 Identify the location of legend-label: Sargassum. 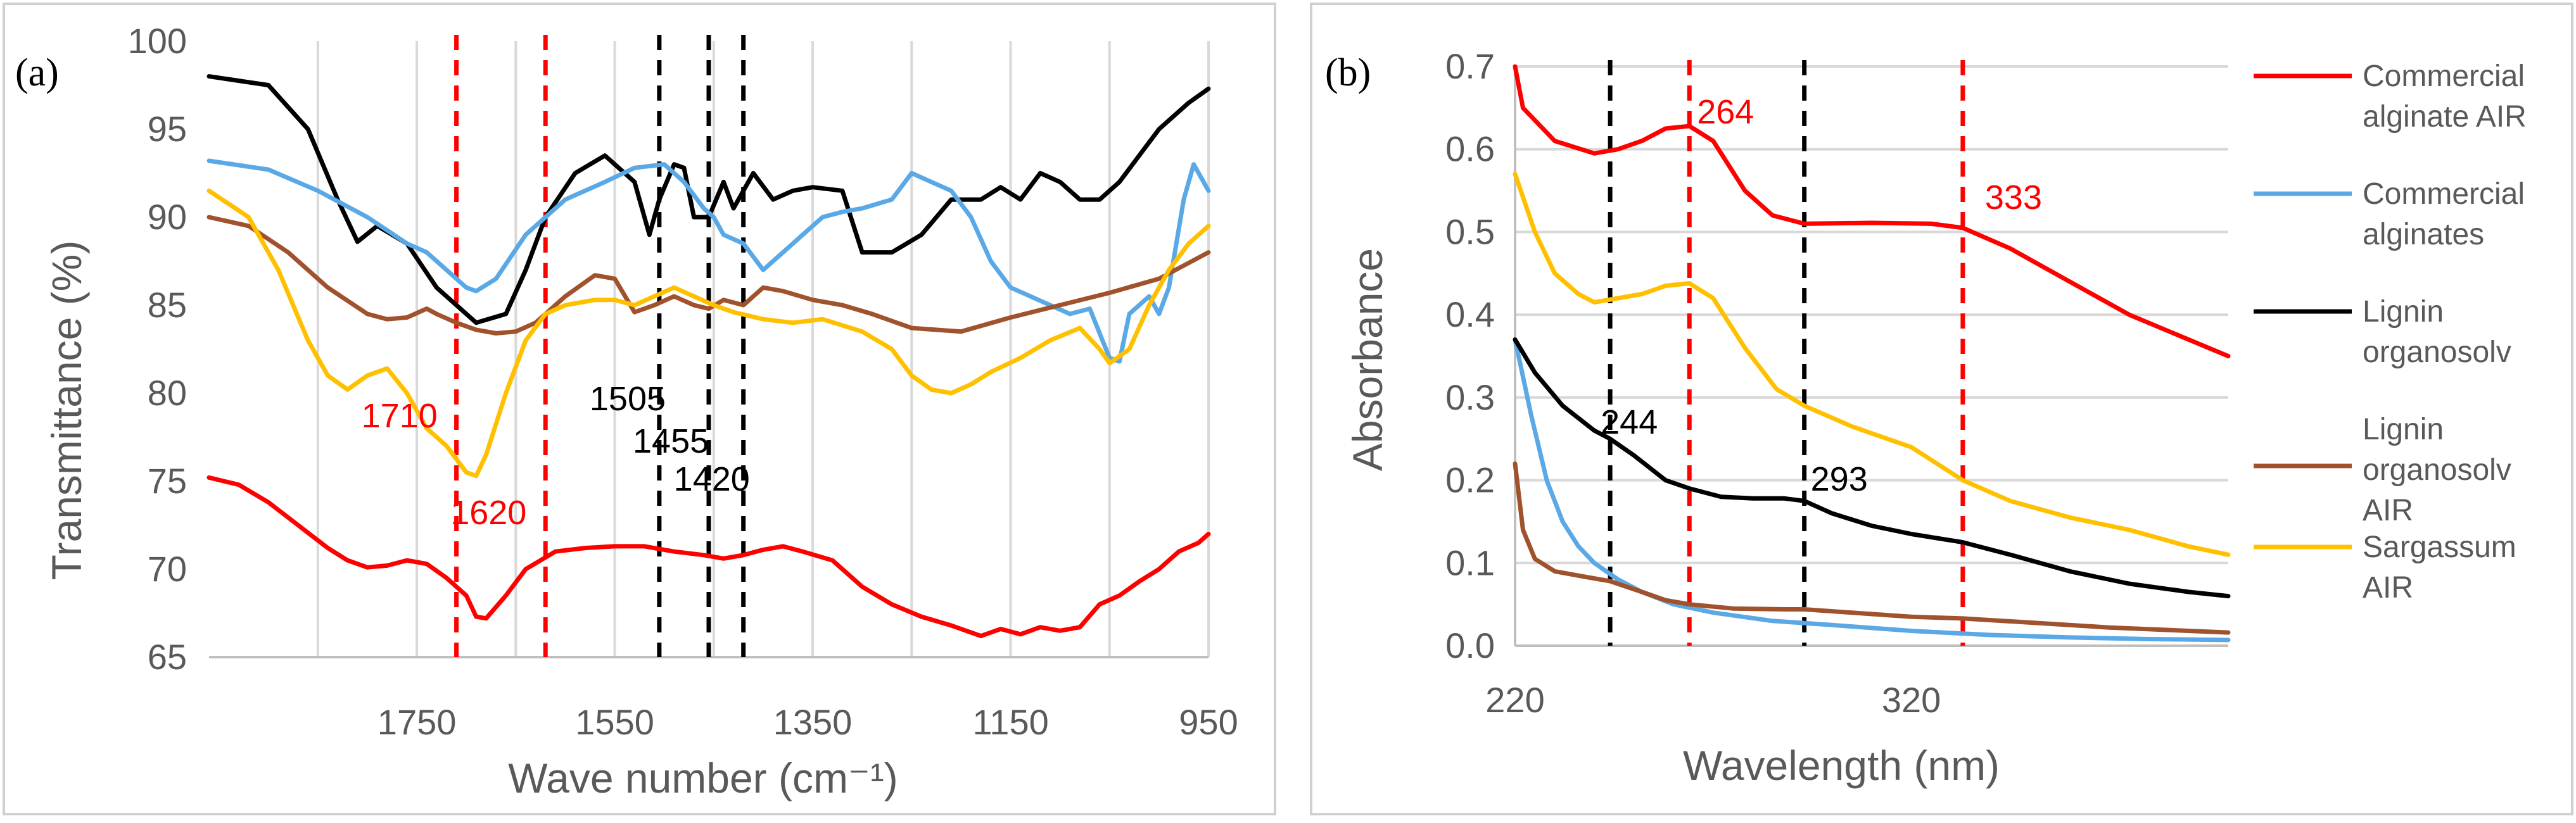
(2439, 547).